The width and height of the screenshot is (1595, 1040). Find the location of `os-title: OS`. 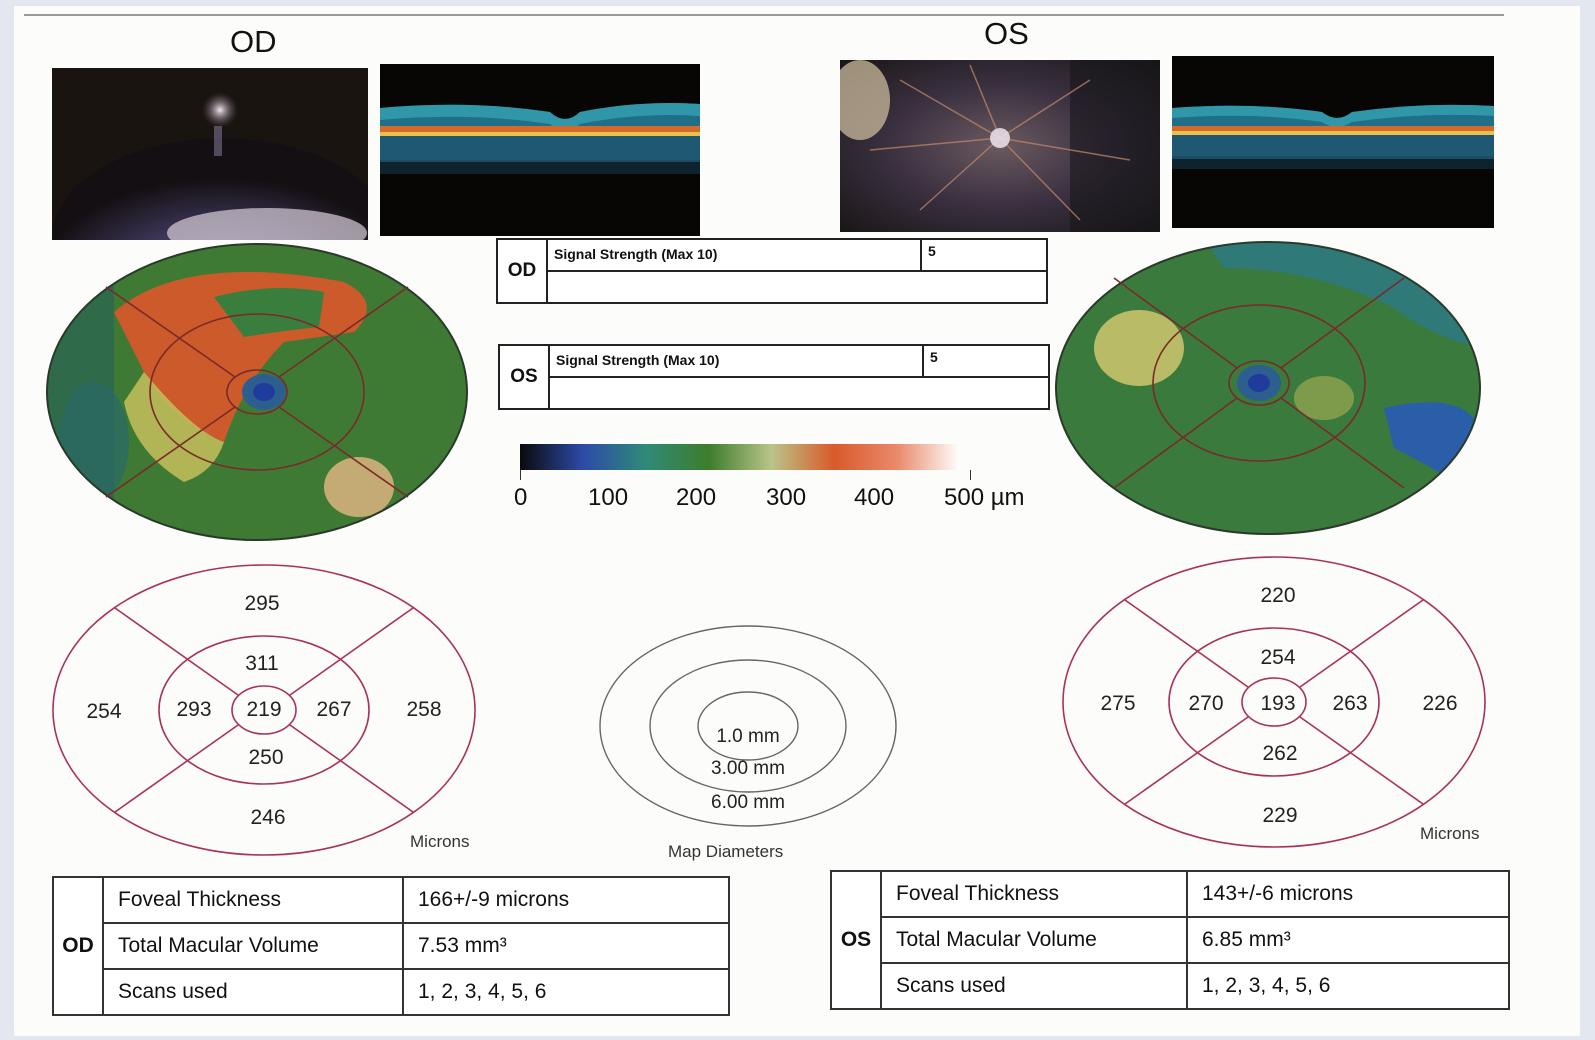

os-title: OS is located at coordinates (1006, 33).